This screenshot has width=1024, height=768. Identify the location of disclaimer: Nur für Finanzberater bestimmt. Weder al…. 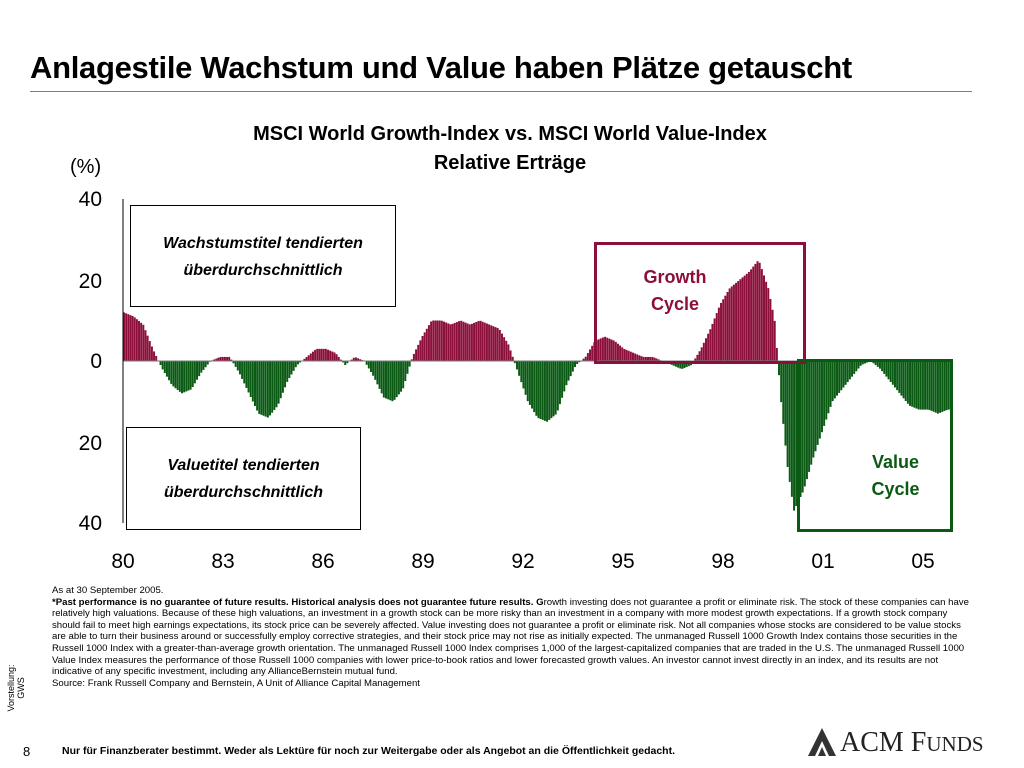
(368, 751).